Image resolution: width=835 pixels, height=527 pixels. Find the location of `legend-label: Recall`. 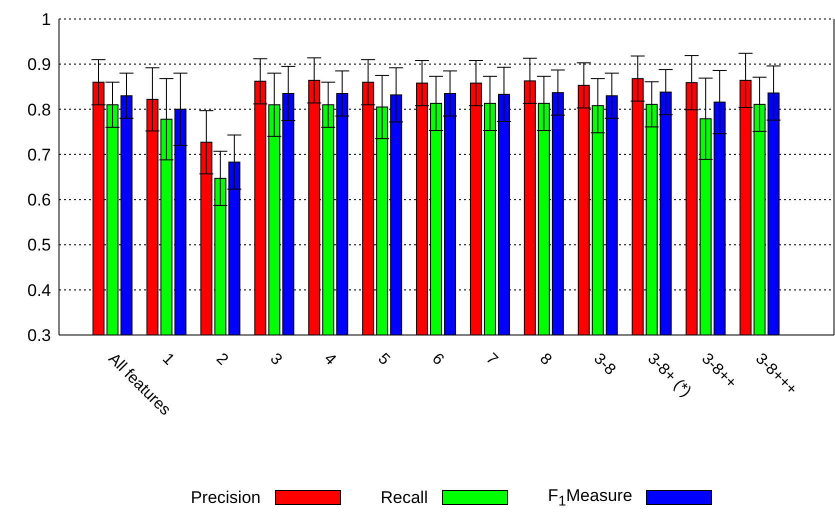

legend-label: Recall is located at coordinates (404, 498).